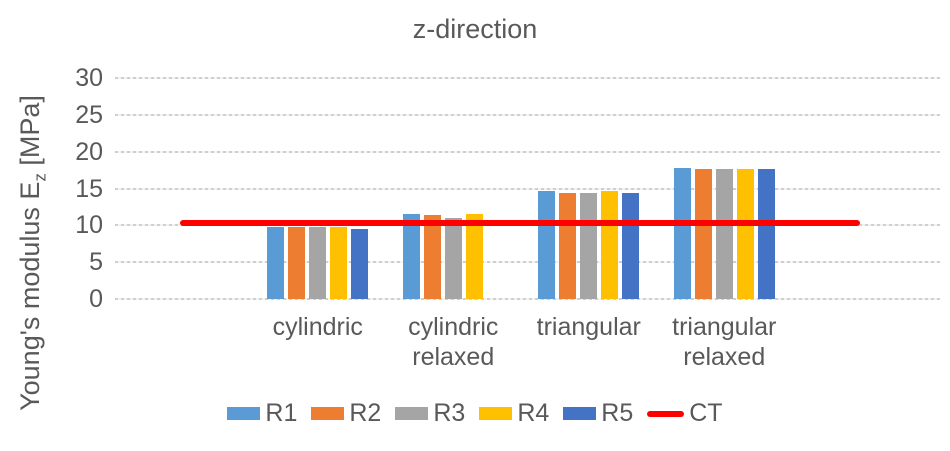 This screenshot has height=451, width=950. Describe the element at coordinates (365, 413) in the screenshot. I see `legend-label-r2: R2` at that location.